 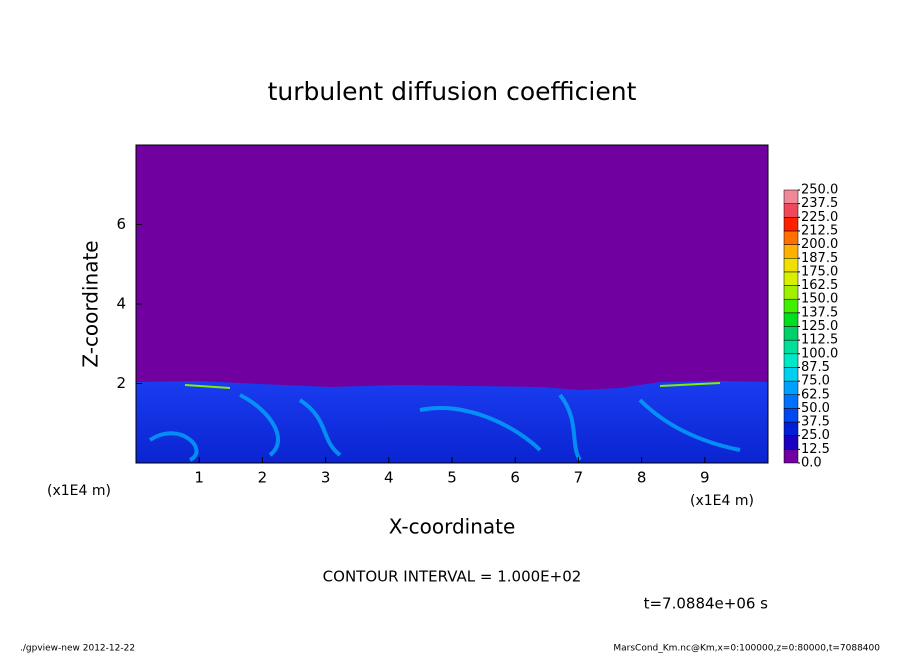 What do you see at coordinates (819, 244) in the screenshot?
I see `colorbar-label: 200.0` at bounding box center [819, 244].